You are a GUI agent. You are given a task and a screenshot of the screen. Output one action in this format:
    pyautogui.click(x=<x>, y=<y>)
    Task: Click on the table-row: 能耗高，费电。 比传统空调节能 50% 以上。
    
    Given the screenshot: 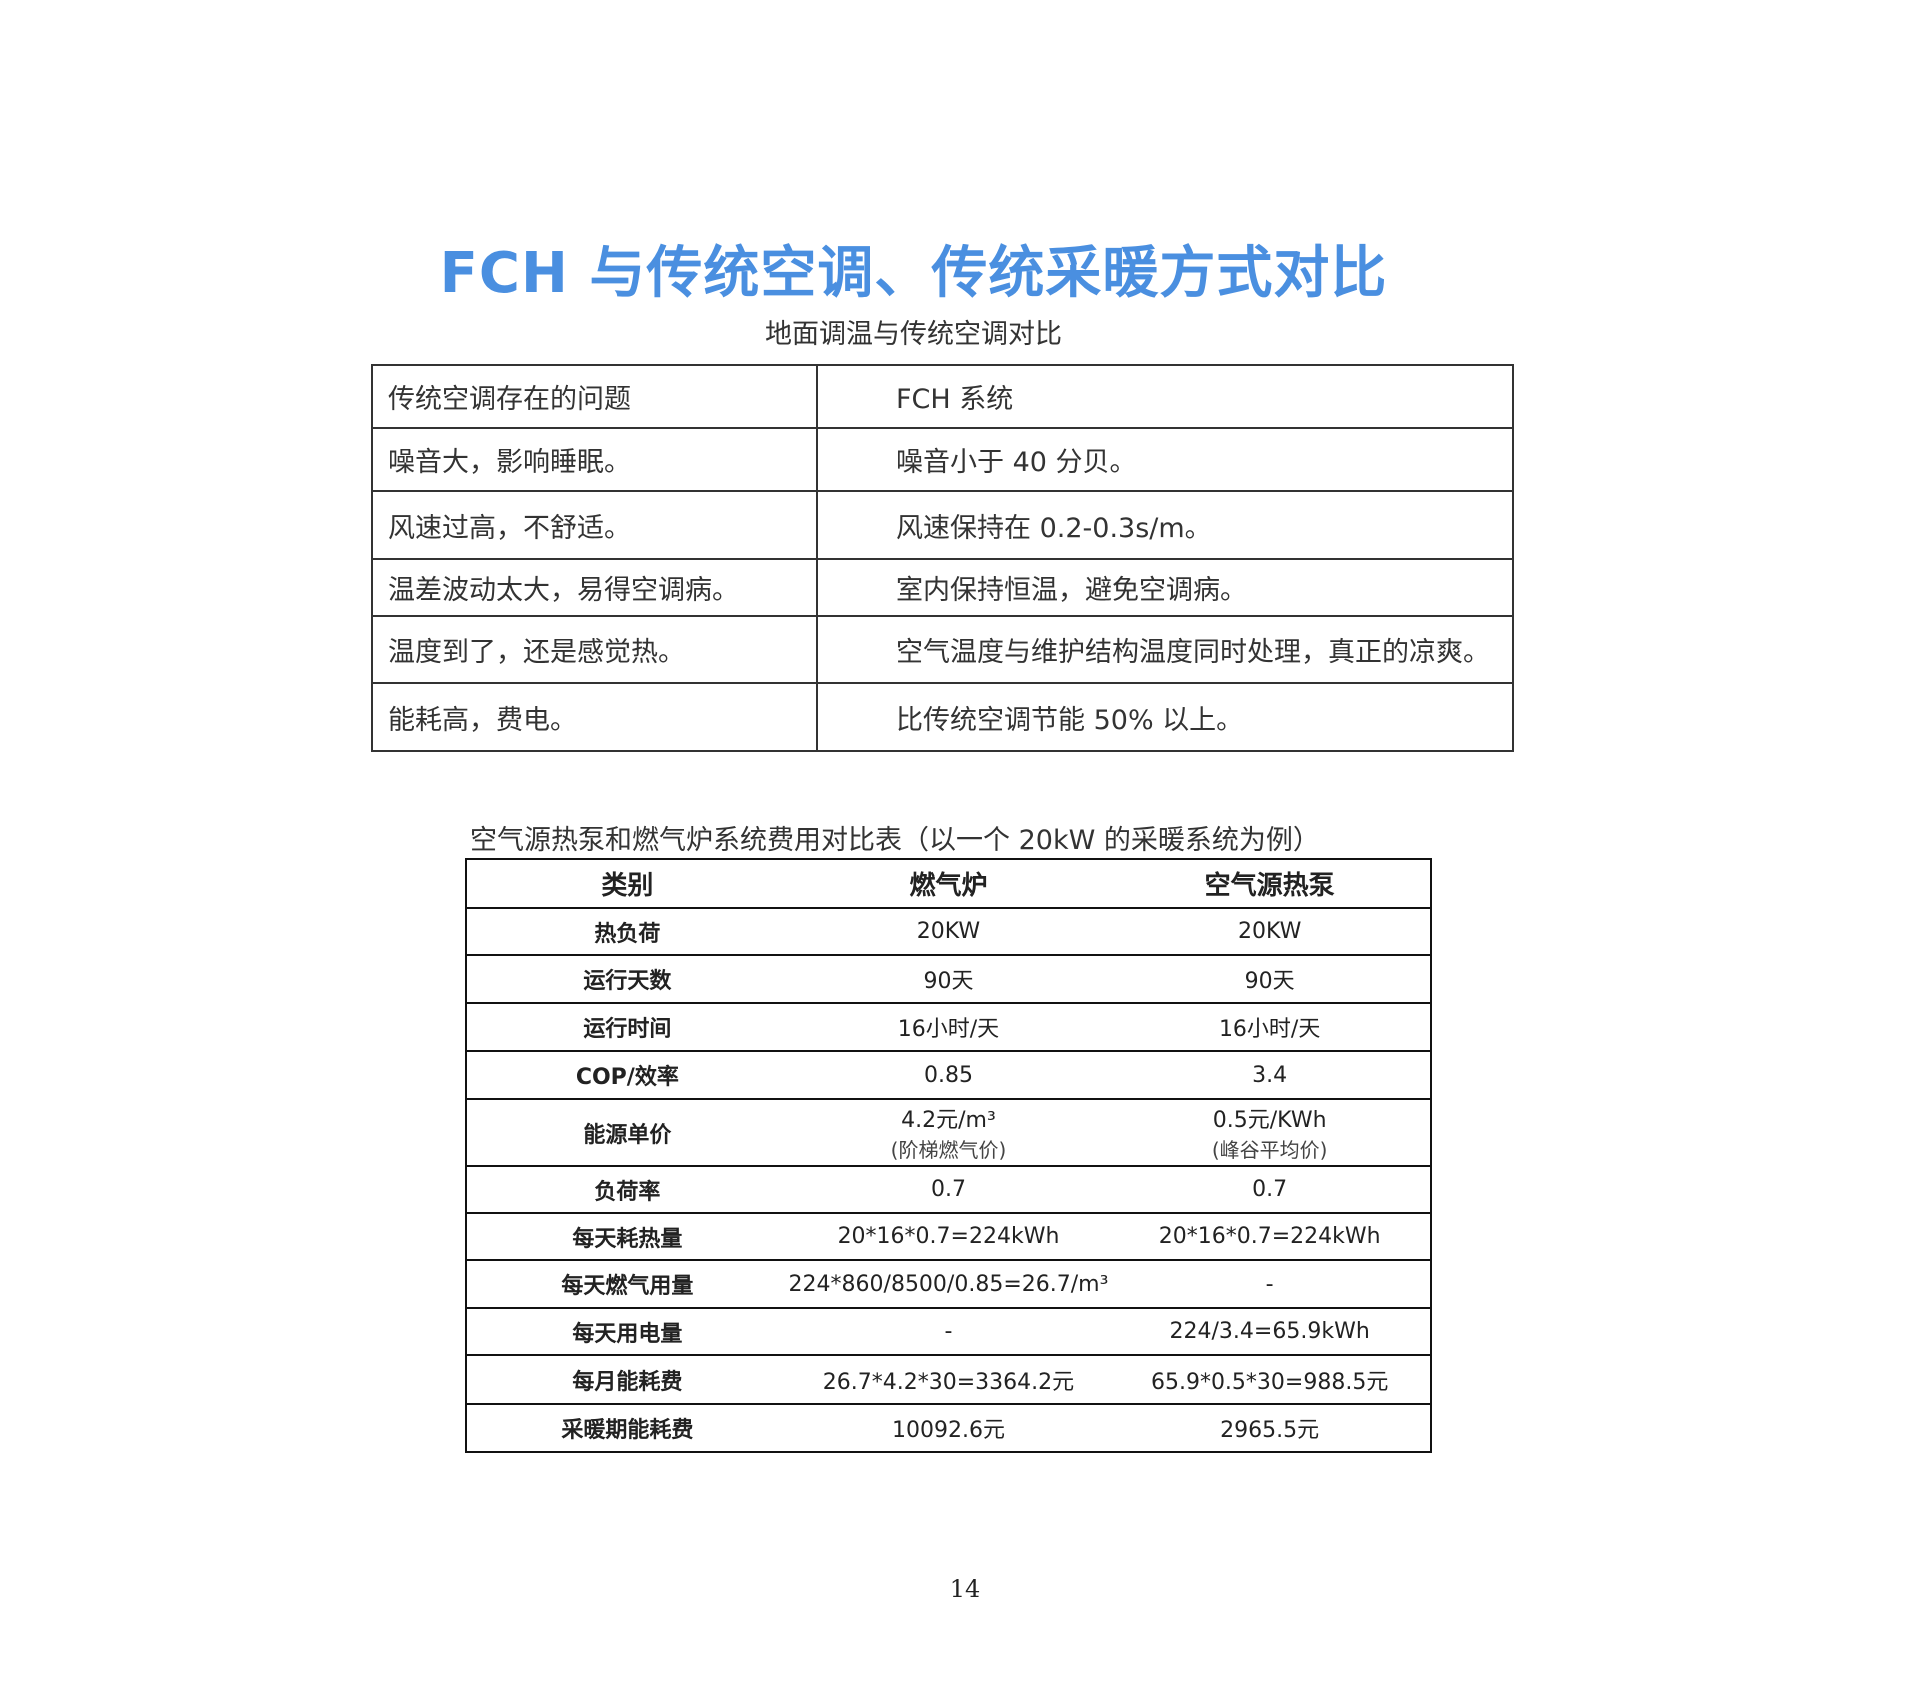 What is the action you would take?
    pyautogui.click(x=942, y=717)
    